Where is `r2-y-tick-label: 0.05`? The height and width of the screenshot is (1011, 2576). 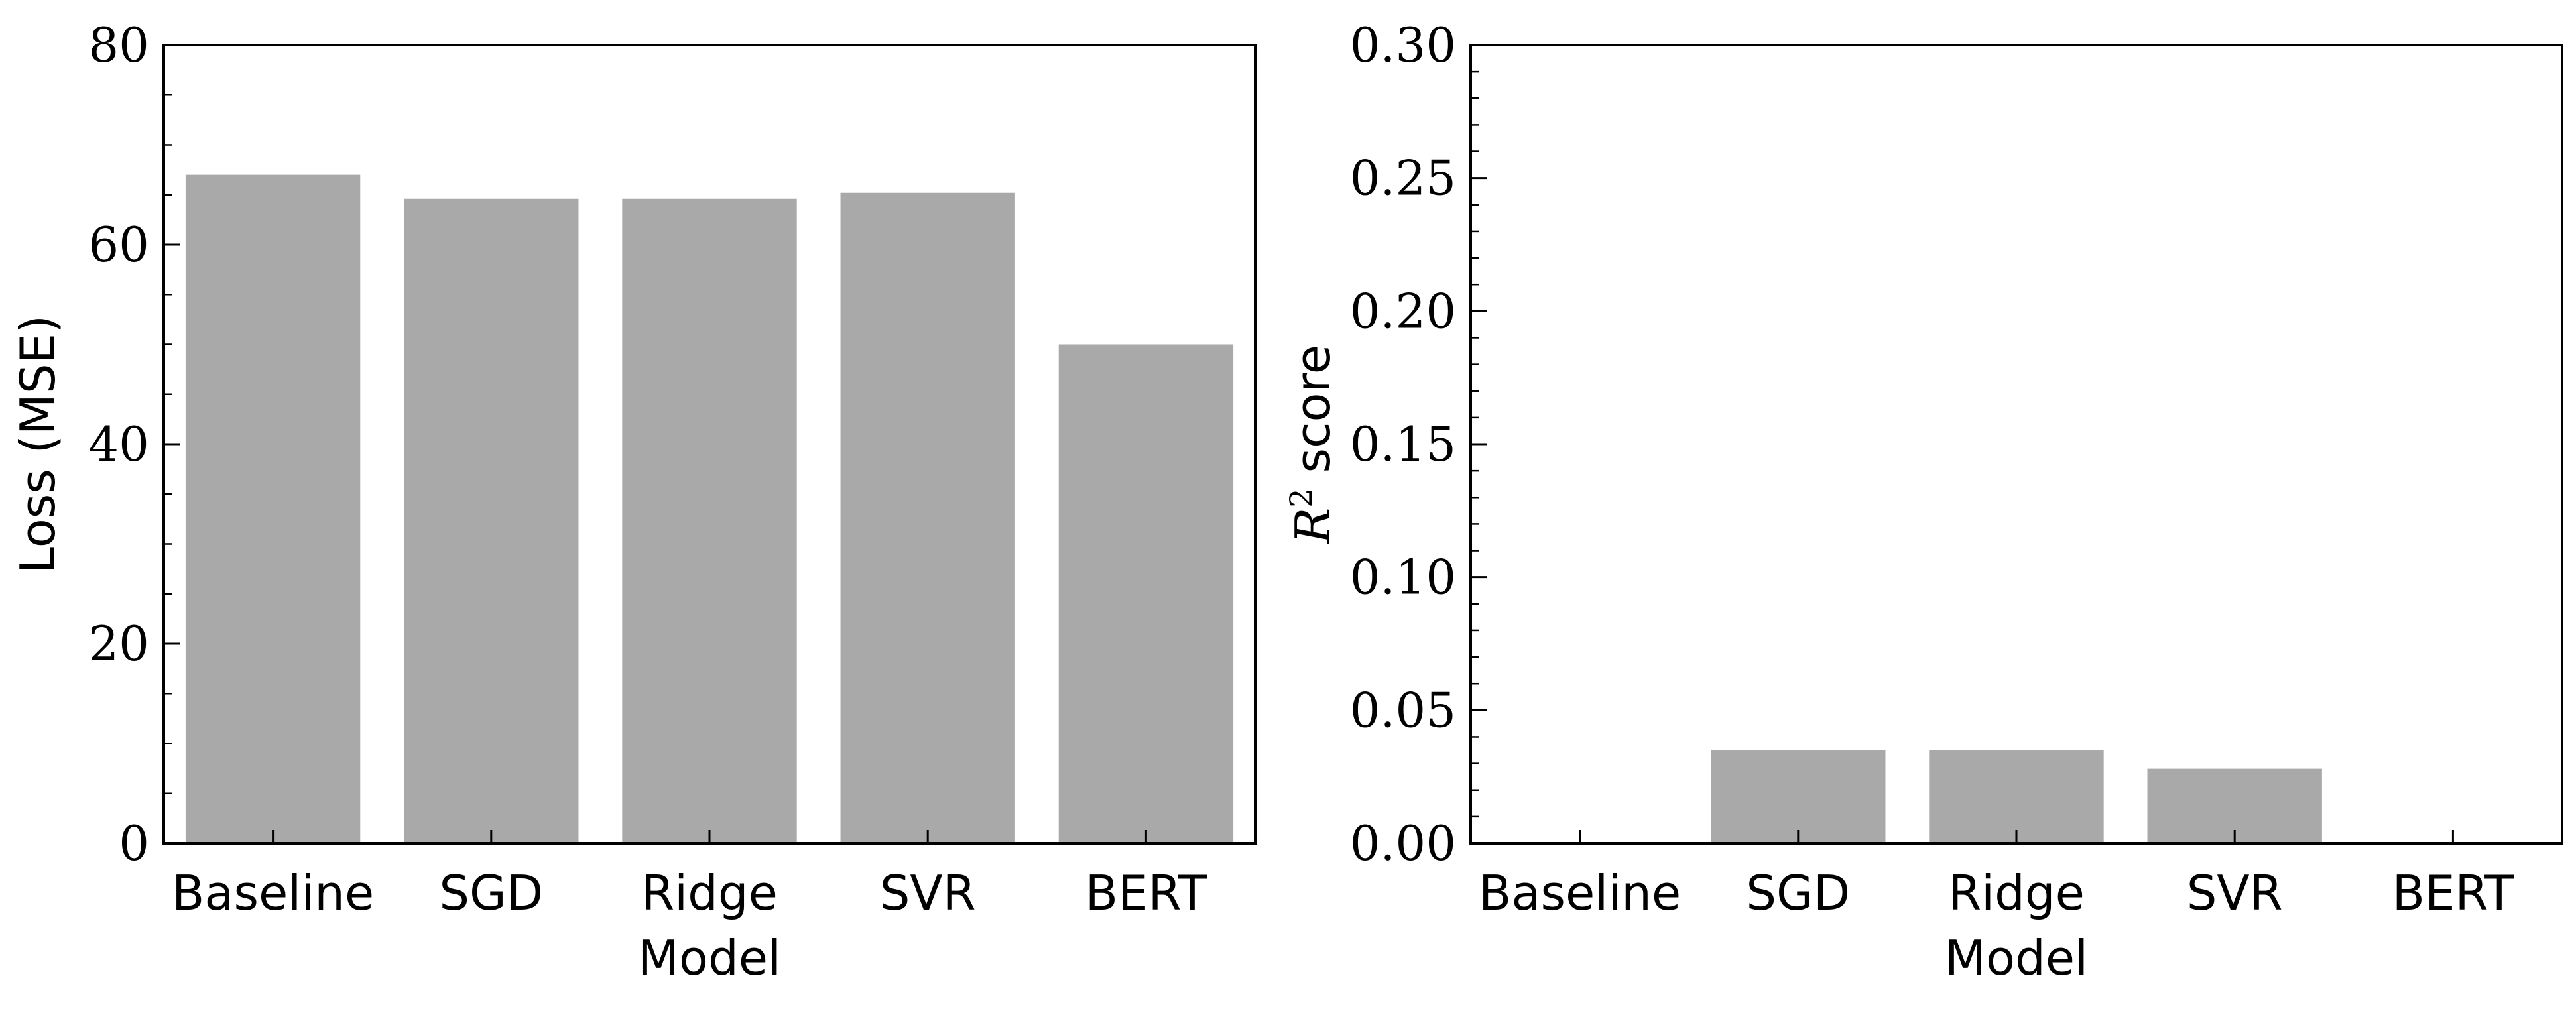 r2-y-tick-label: 0.05 is located at coordinates (1403, 710).